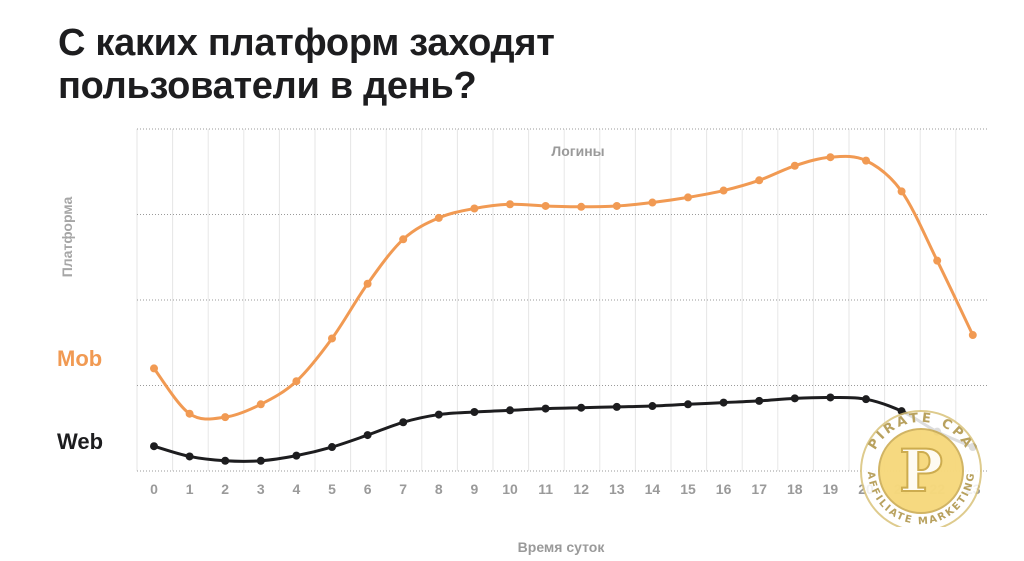 The width and height of the screenshot is (1024, 561). Describe the element at coordinates (688, 489) in the screenshot. I see `x-tick-label: 15` at that location.